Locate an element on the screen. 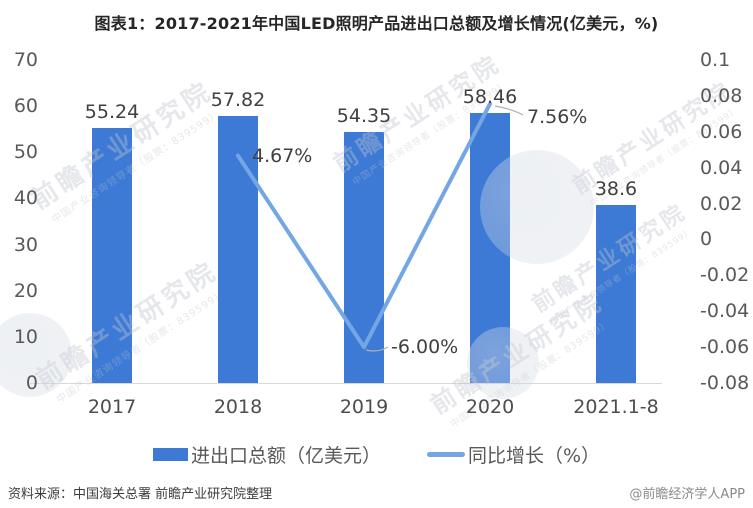 This screenshot has height=508, width=753. x-axis-label: 2021.1-8 is located at coordinates (616, 407).